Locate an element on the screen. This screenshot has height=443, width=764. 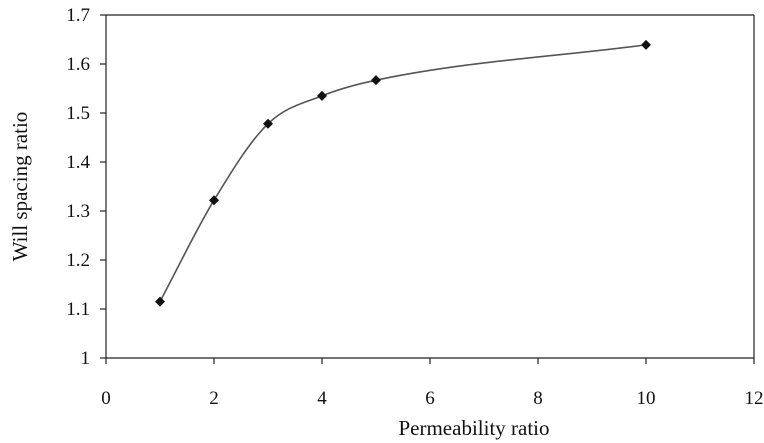
y-tick-label: 1.1 is located at coordinates (78, 309).